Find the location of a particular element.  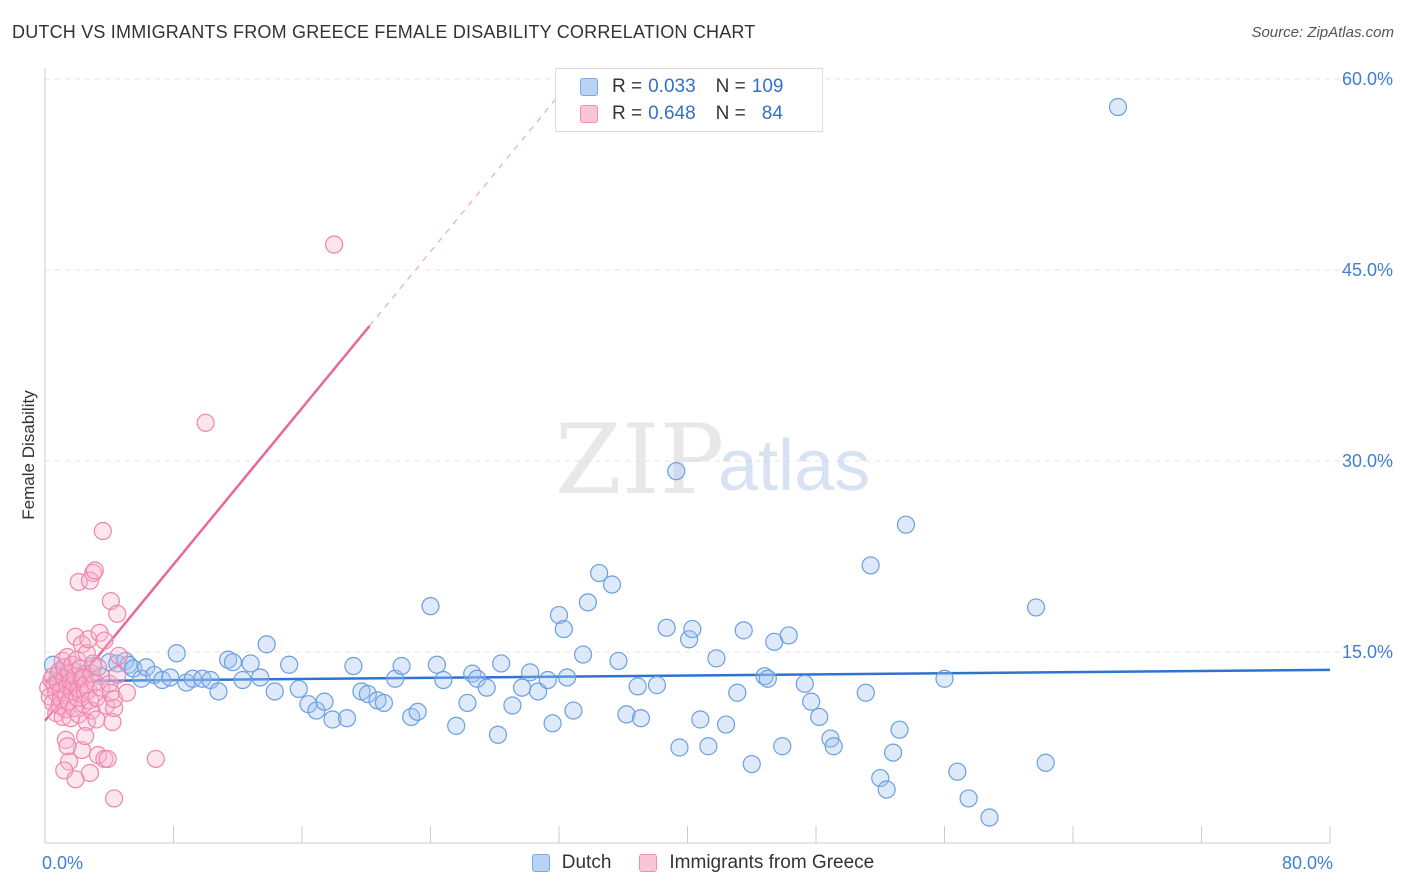

y-axis-label: Female Disability is located at coordinates (28, 455).